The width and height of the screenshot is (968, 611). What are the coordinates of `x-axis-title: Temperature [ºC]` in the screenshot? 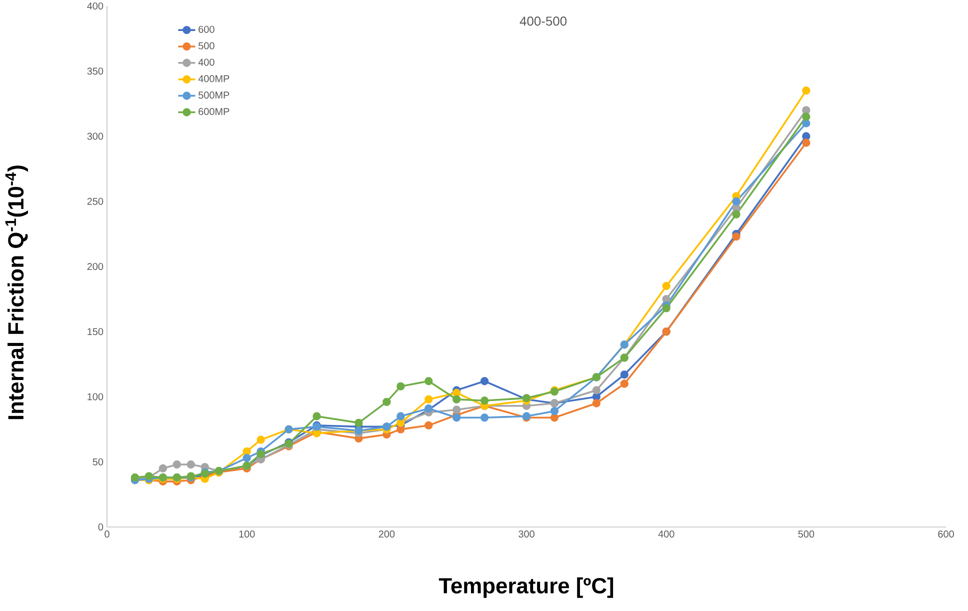 It's located at (526, 587).